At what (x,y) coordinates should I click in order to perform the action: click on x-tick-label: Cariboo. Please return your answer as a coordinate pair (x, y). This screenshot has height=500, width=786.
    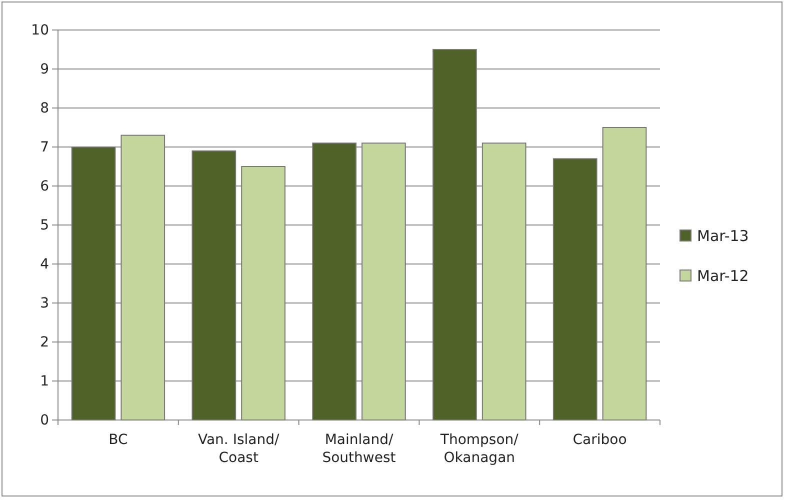
    Looking at the image, I should click on (599, 440).